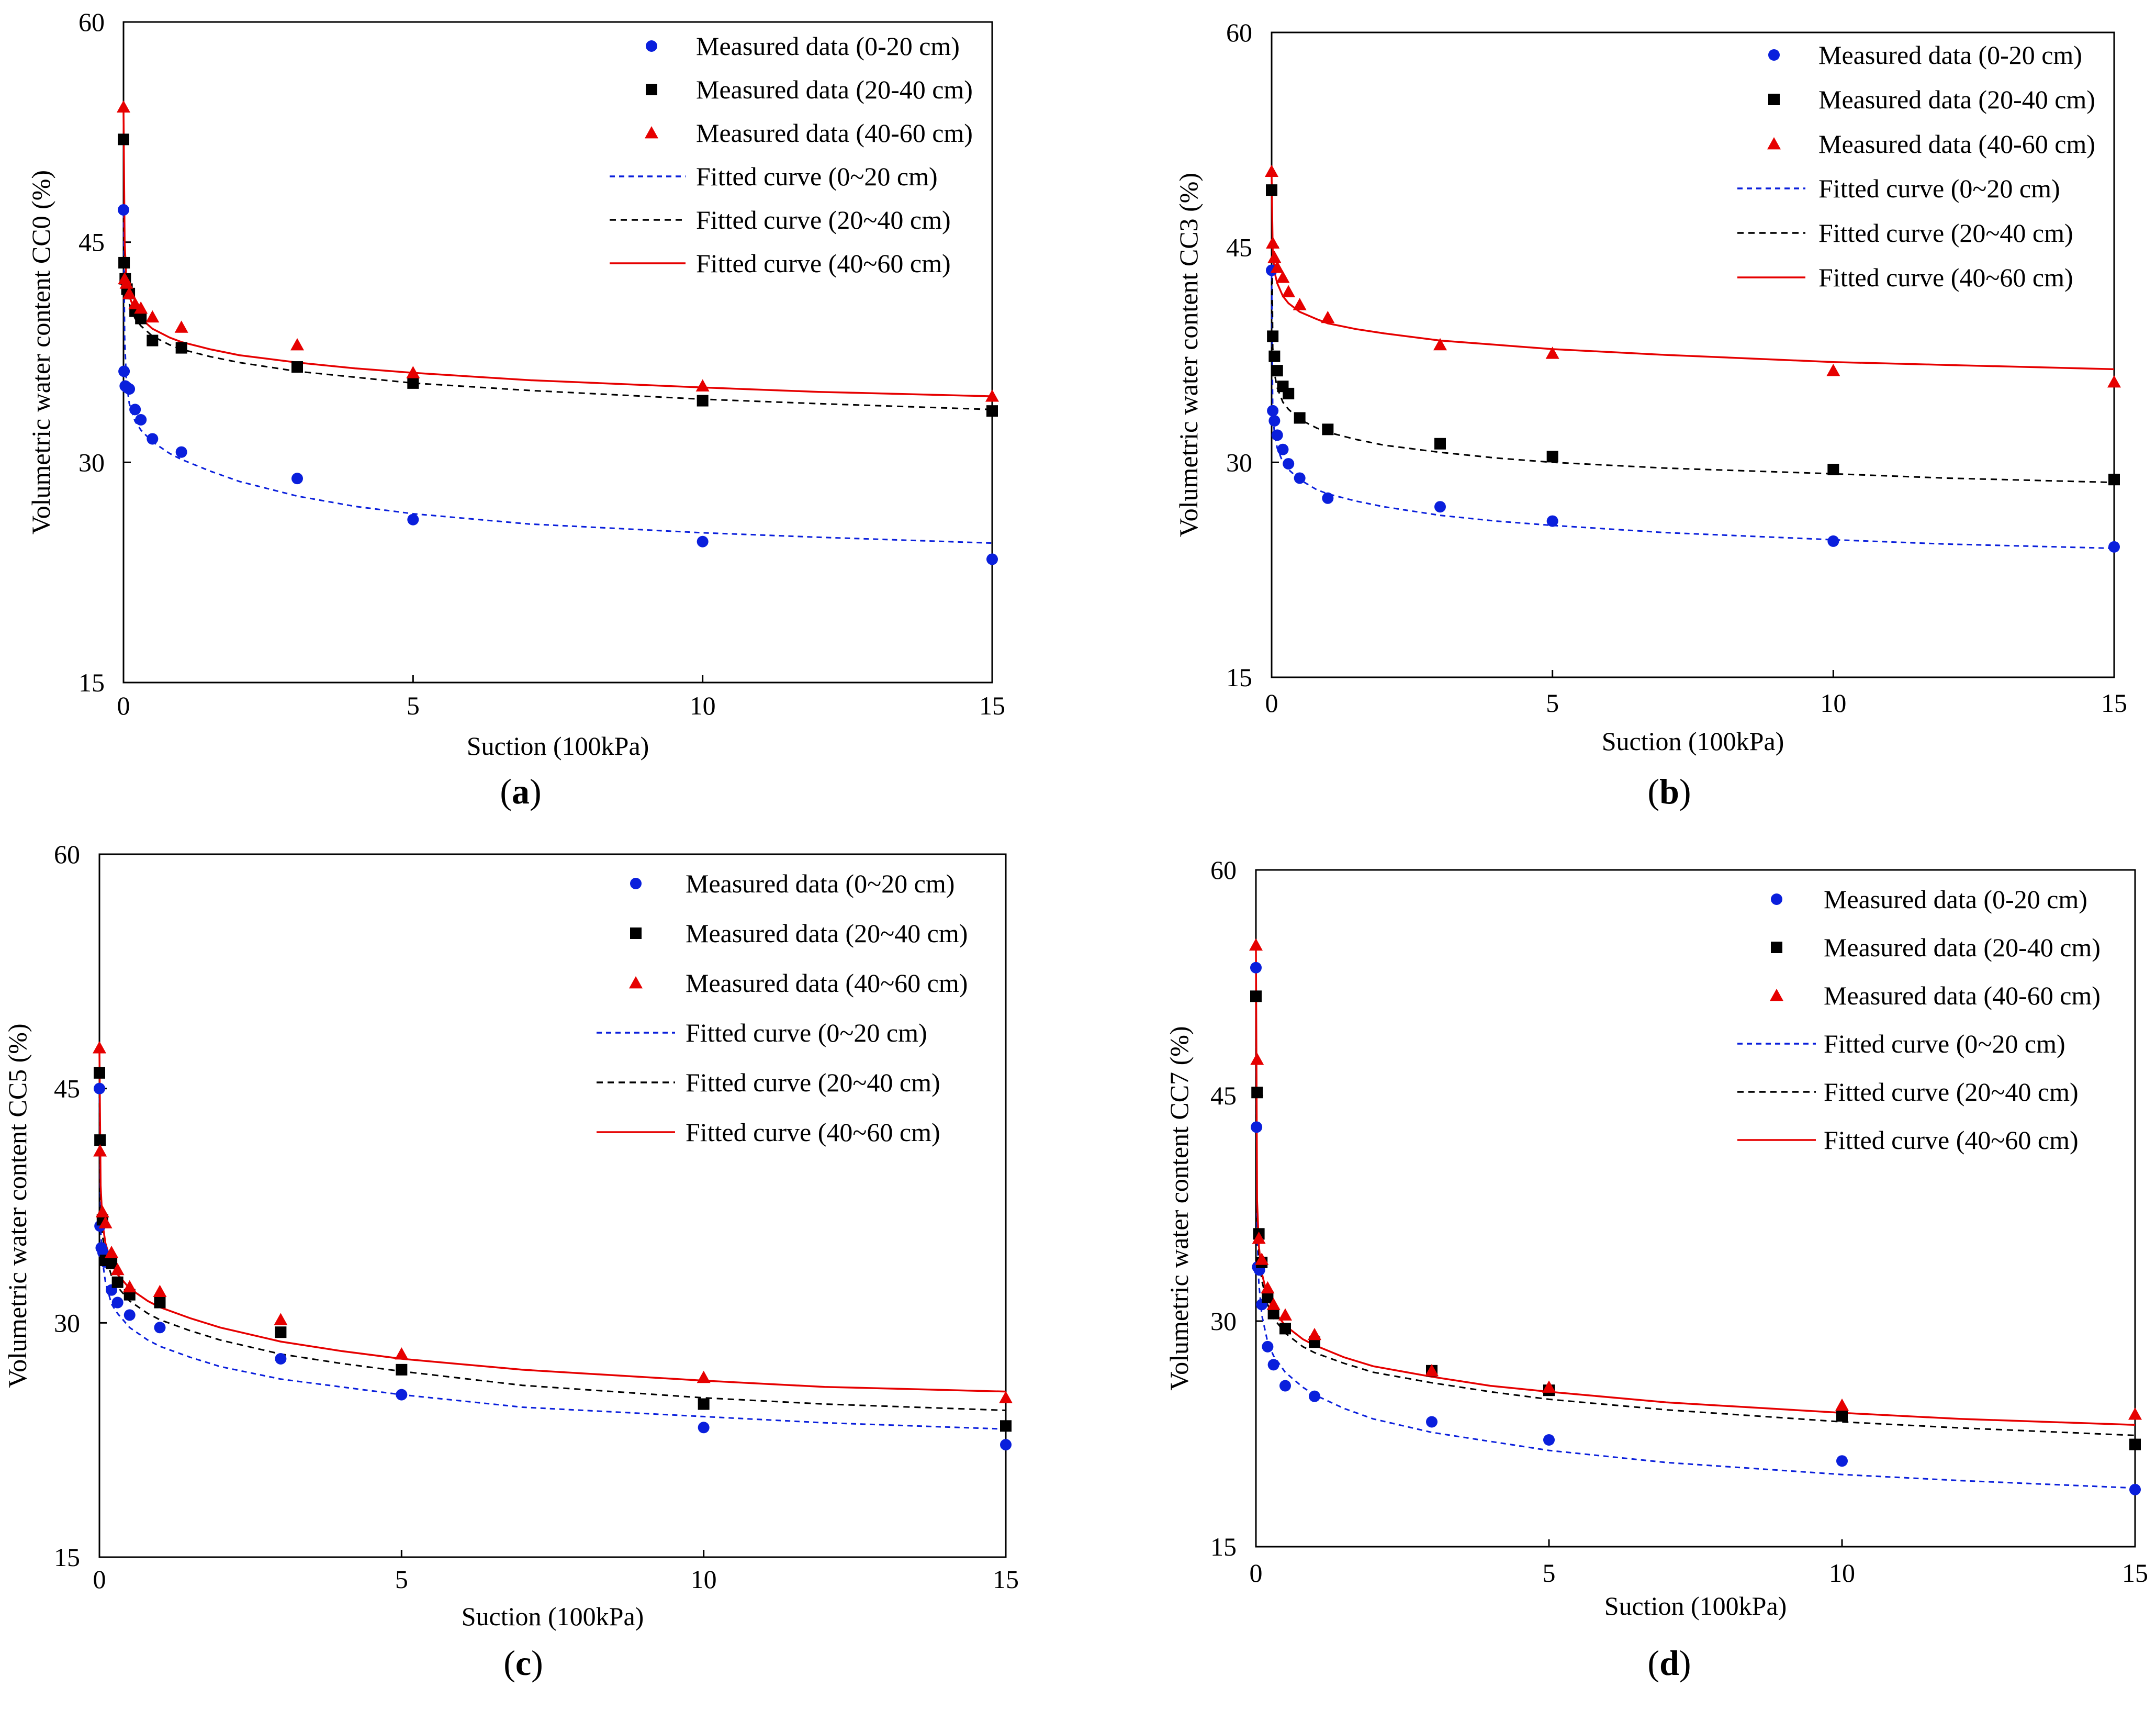 The width and height of the screenshot is (2156, 1710). I want to click on y-tick-label: 30, so click(1223, 1321).